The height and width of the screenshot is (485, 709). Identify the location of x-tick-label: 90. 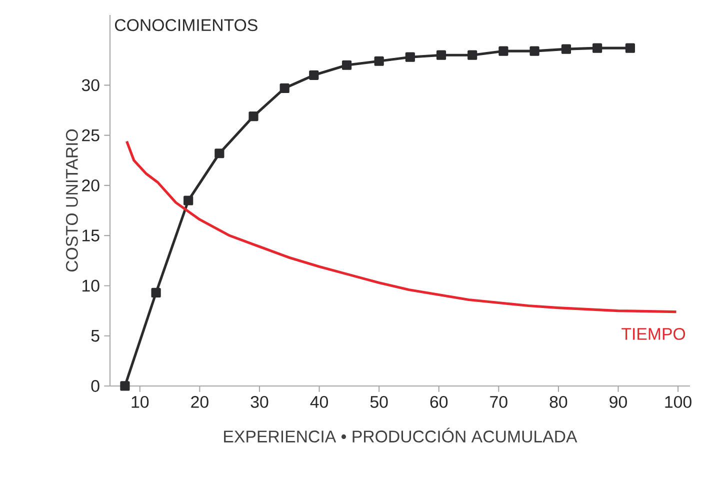
(618, 402).